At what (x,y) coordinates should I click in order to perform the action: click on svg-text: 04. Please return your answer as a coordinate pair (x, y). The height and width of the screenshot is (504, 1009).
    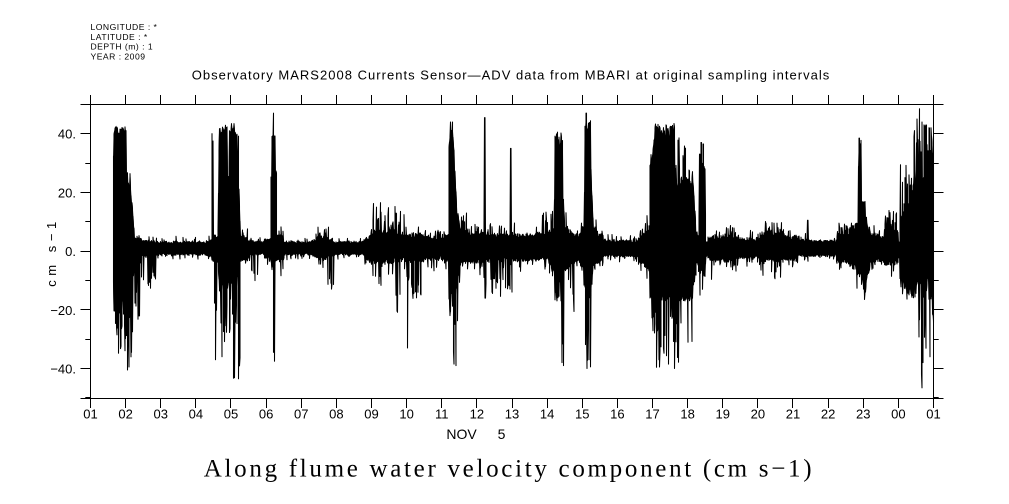
    Looking at the image, I should click on (196, 414).